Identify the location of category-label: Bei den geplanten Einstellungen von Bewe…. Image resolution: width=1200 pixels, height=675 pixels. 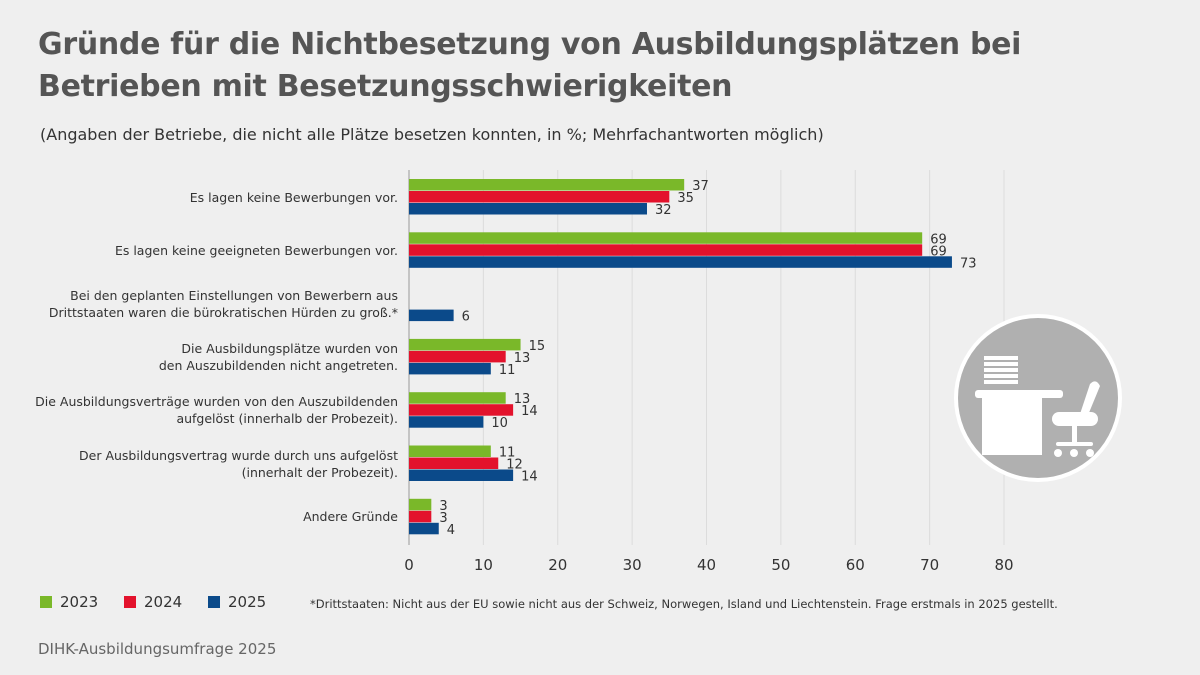
(223, 304).